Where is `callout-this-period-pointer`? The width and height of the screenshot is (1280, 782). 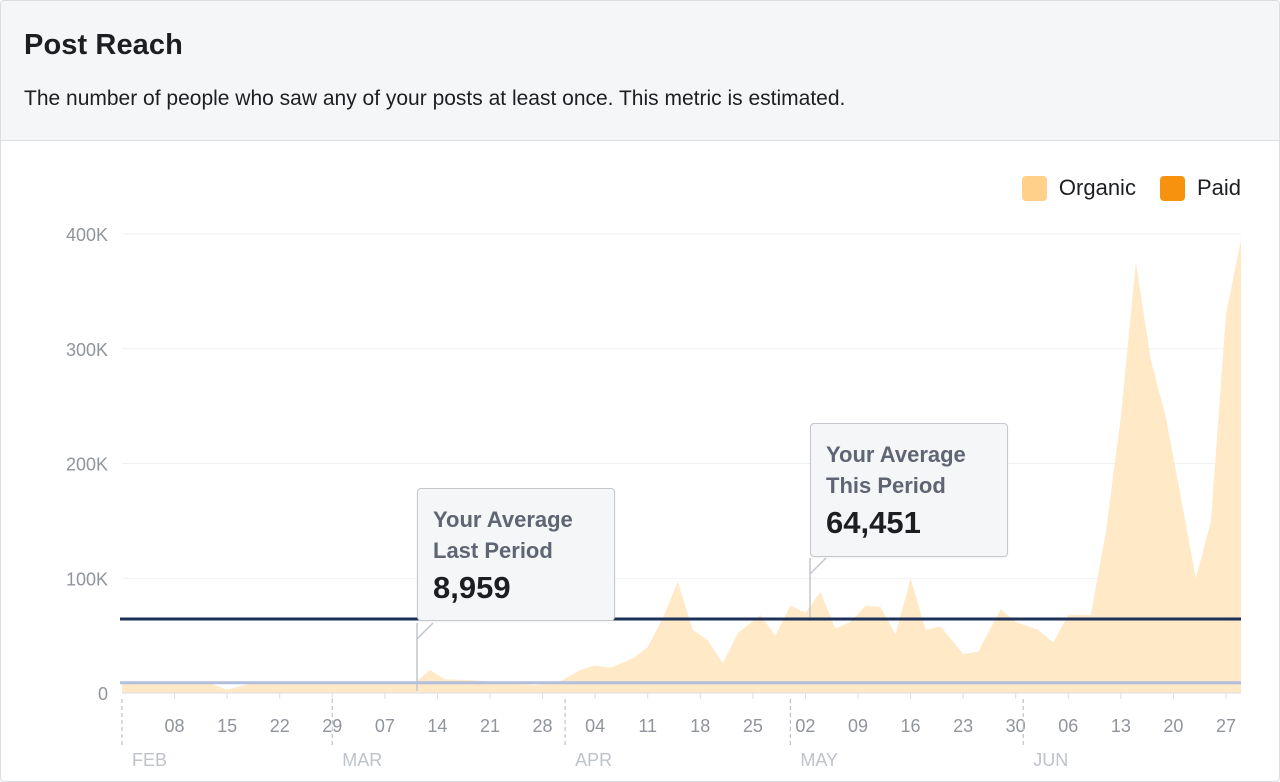
callout-this-period-pointer is located at coordinates (818, 589).